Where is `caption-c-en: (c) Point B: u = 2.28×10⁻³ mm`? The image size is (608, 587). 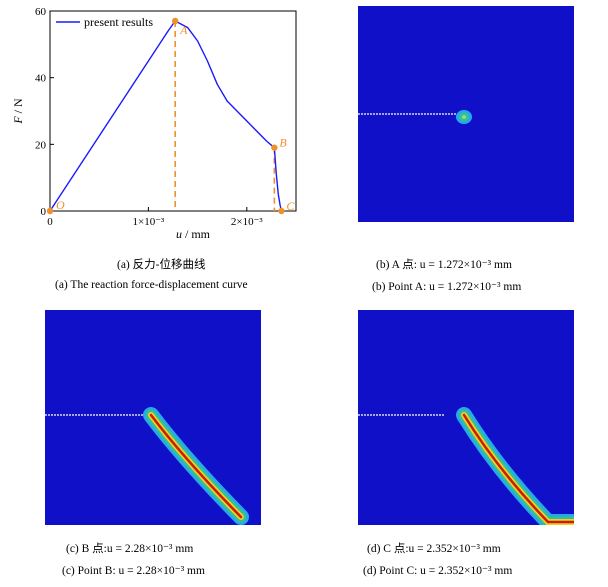
caption-c-en: (c) Point B: u = 2.28×10⁻³ mm is located at coordinates (133, 571).